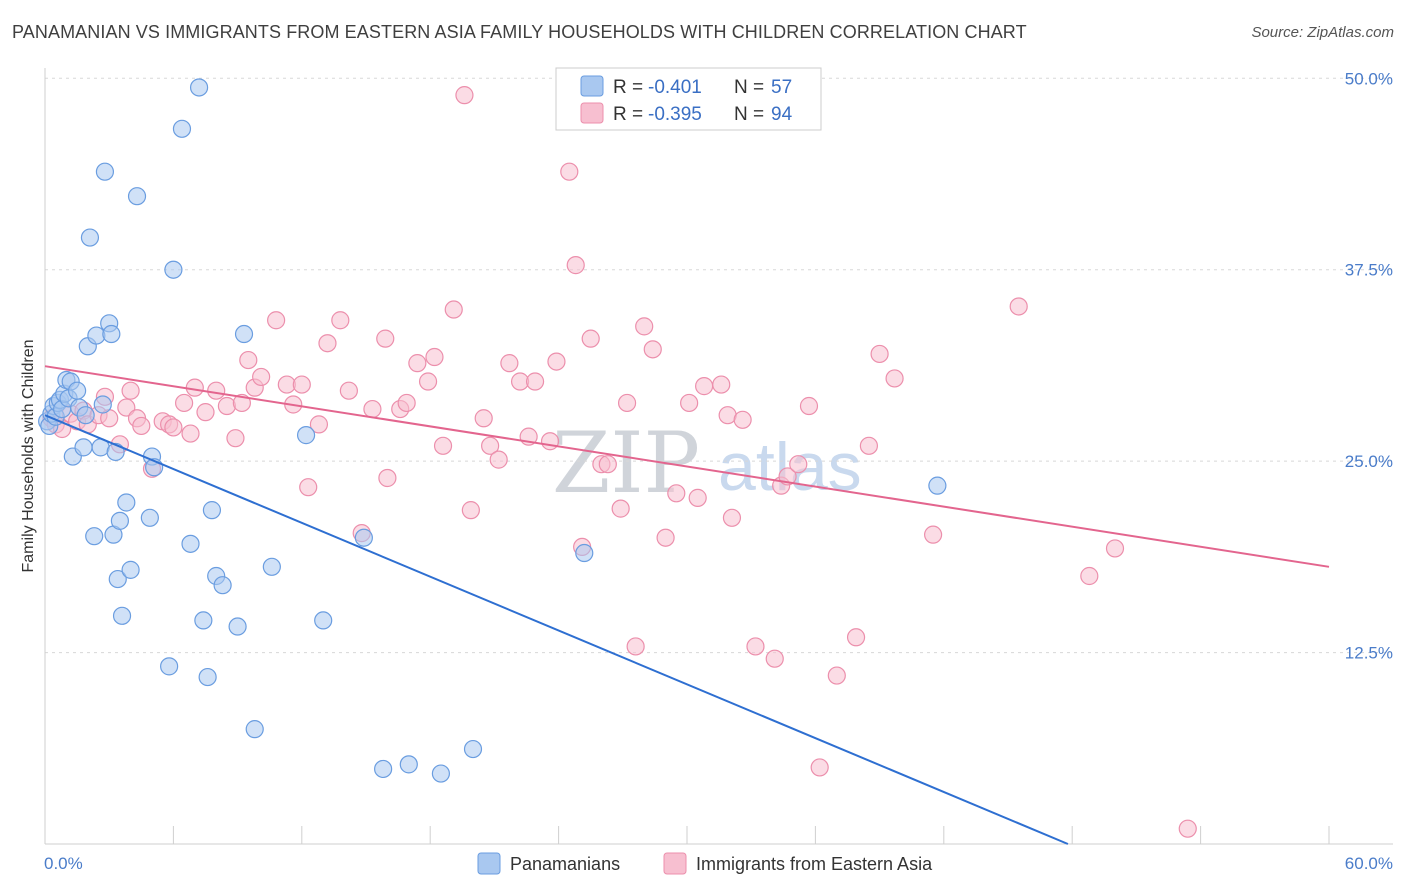  Describe the element at coordinates (1369, 863) in the screenshot. I see `x-tick-label-max: 60.0%` at that location.